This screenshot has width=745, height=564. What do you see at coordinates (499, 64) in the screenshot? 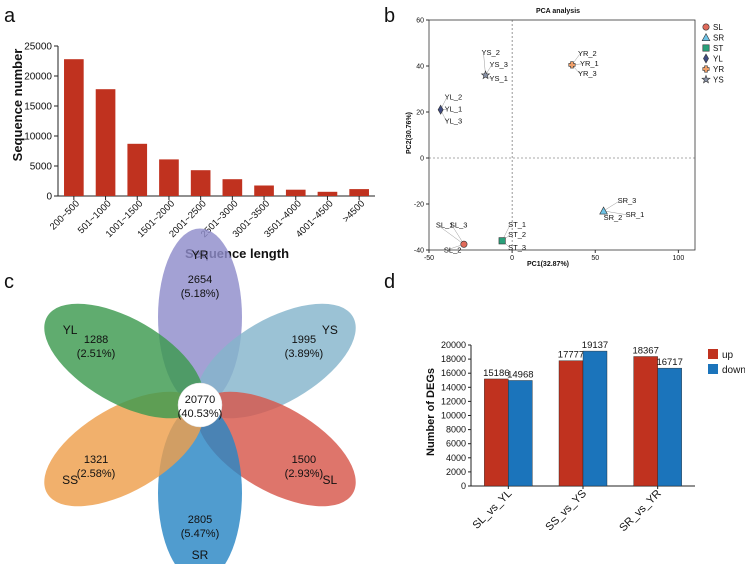
I see `panel-b-sample-label: YS_3` at bounding box center [499, 64].